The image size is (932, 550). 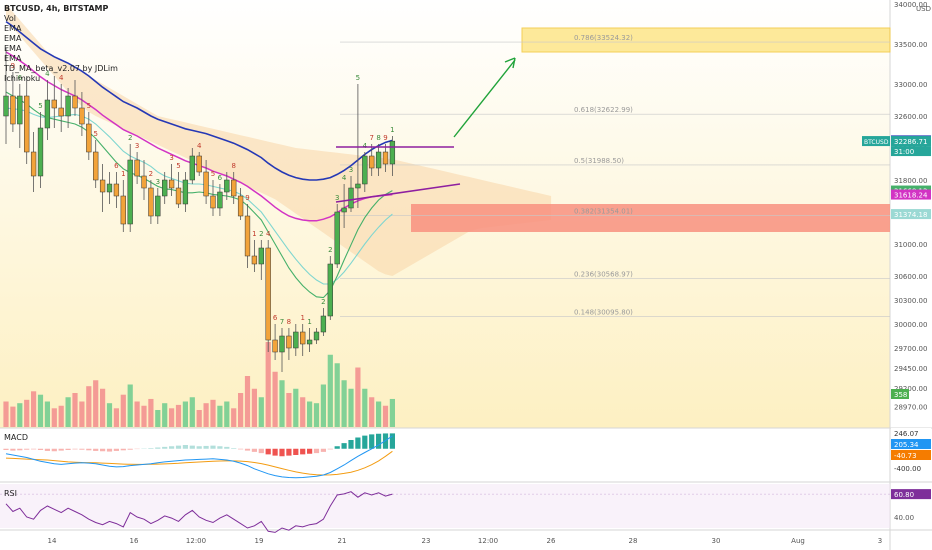 What do you see at coordinates (13, 58) in the screenshot?
I see `legend-ema-4: EMA` at bounding box center [13, 58].